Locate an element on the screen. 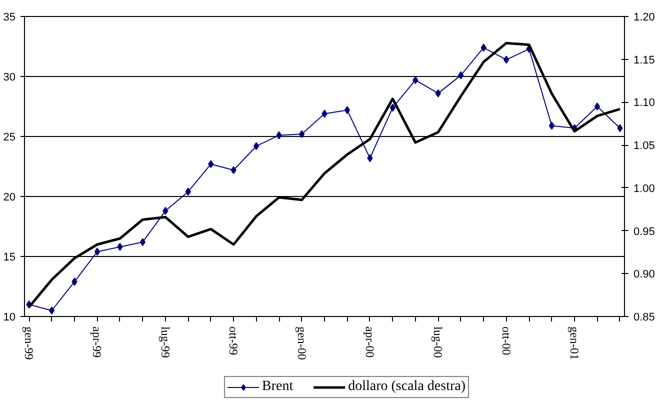 Image resolution: width=665 pixels, height=402 pixels. x-tick-label: gen-00 is located at coordinates (301, 343).